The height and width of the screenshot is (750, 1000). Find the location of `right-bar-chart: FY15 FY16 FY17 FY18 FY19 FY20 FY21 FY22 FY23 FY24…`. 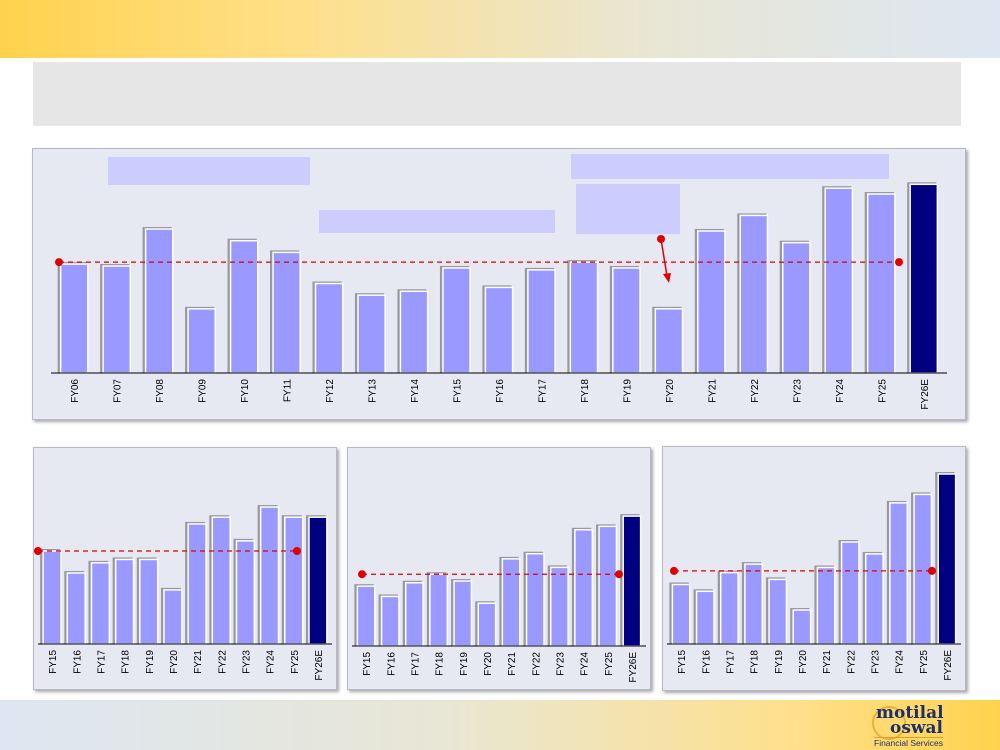

right-bar-chart: FY15 FY16 FY17 FY18 FY19 FY20 FY21 FY22 FY23 FY24… is located at coordinates (814, 576).